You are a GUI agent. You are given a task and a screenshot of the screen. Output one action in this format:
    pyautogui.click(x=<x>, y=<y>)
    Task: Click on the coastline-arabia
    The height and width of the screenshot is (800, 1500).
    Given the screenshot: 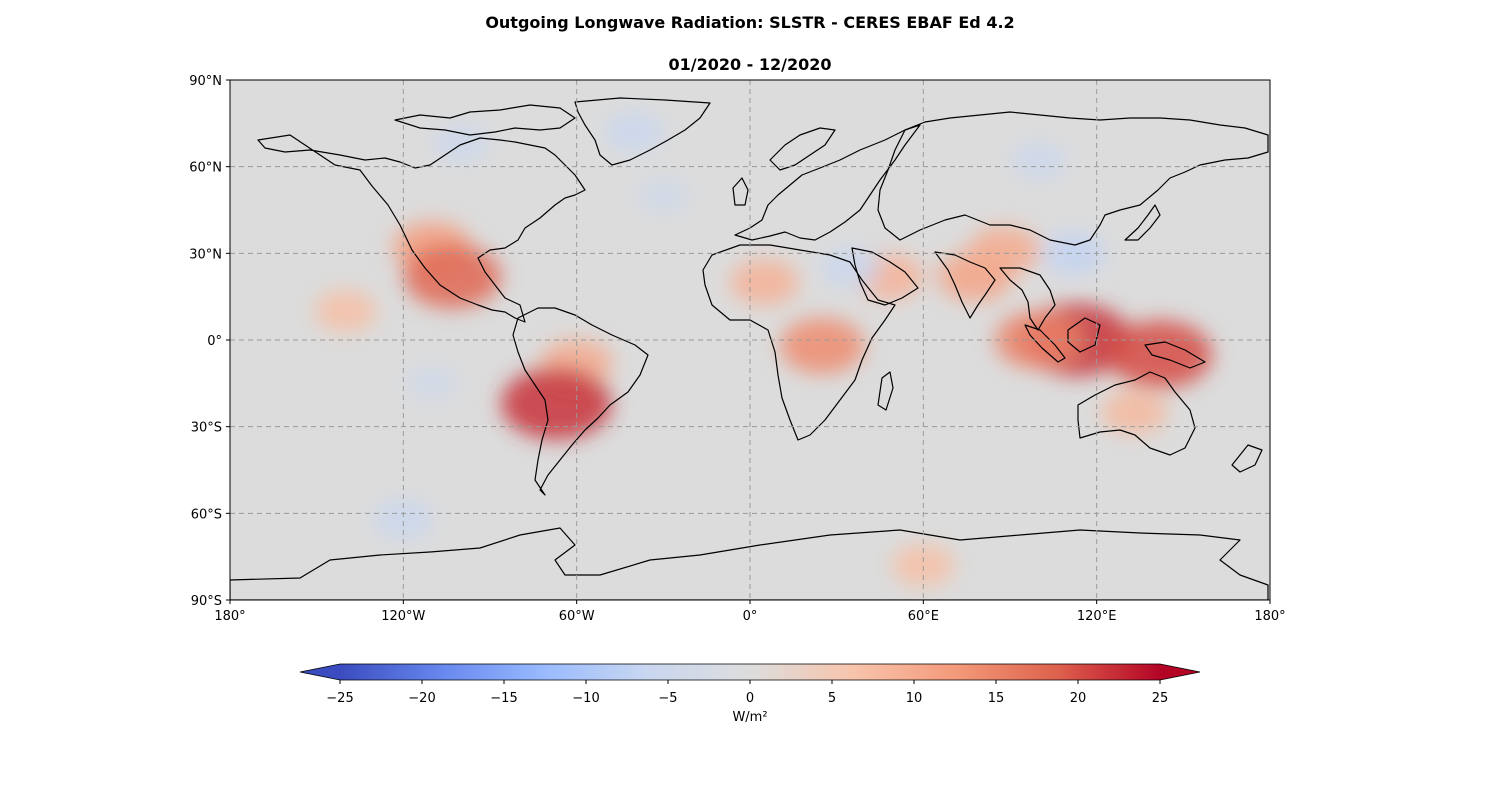 What is the action you would take?
    pyautogui.click(x=885, y=276)
    